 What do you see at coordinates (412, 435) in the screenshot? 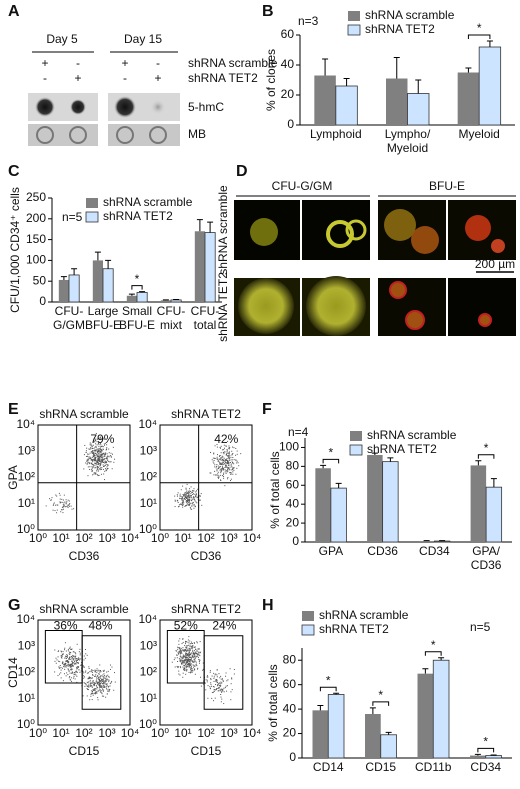
I see `legend-label: shRNA scramble` at bounding box center [412, 435].